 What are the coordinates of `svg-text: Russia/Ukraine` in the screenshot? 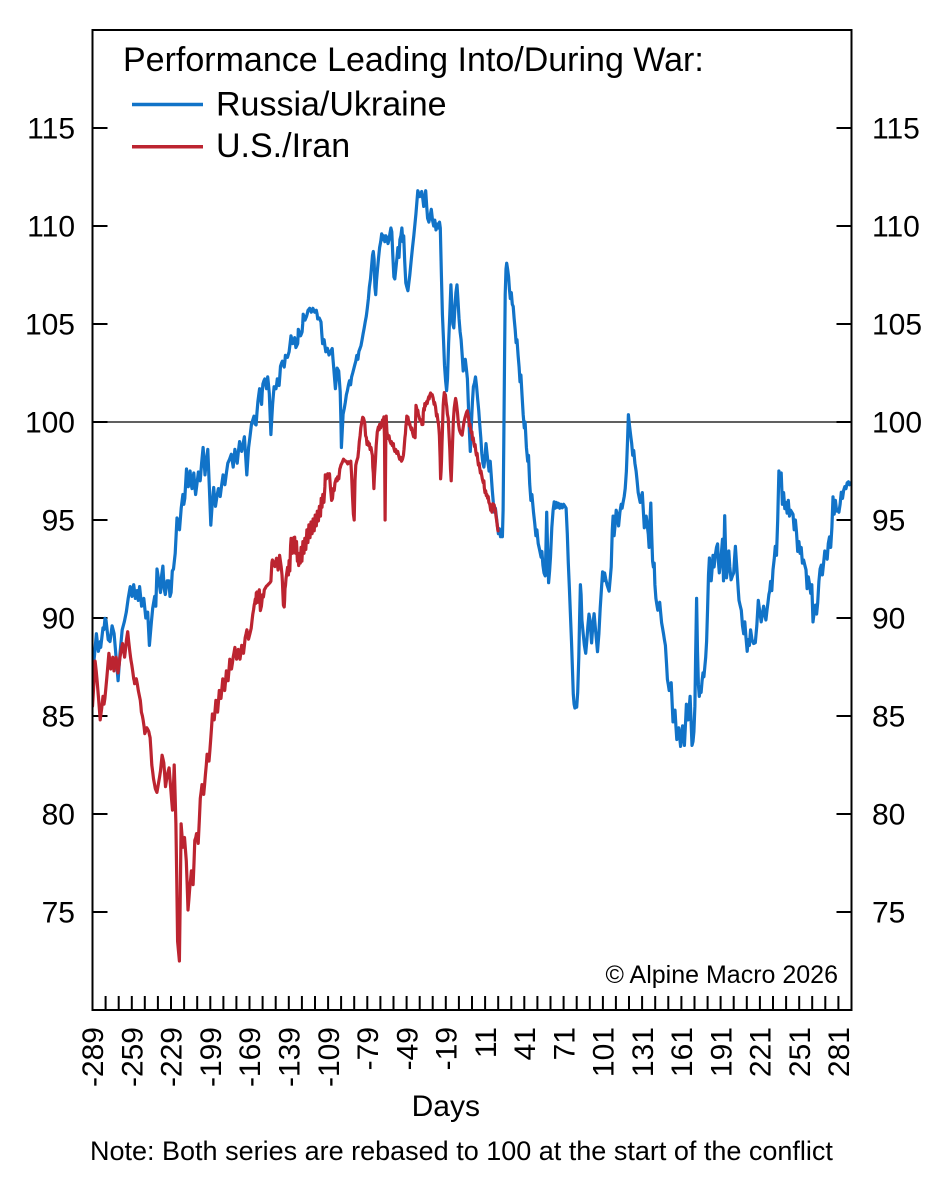 It's located at (331, 105).